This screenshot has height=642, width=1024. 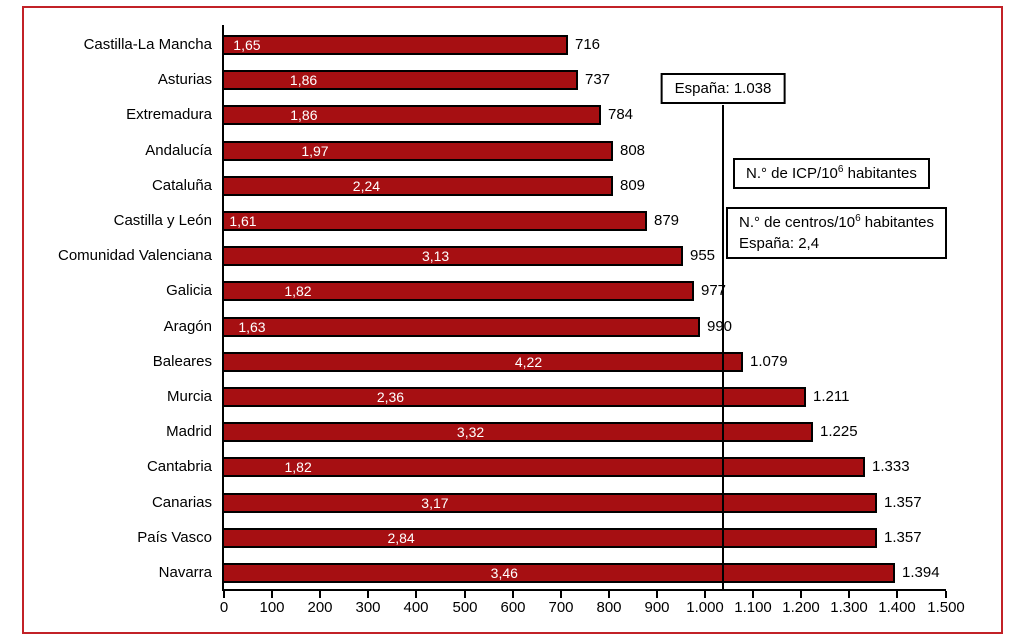 What do you see at coordinates (465, 607) in the screenshot?
I see `x-axis-tick-label: 500` at bounding box center [465, 607].